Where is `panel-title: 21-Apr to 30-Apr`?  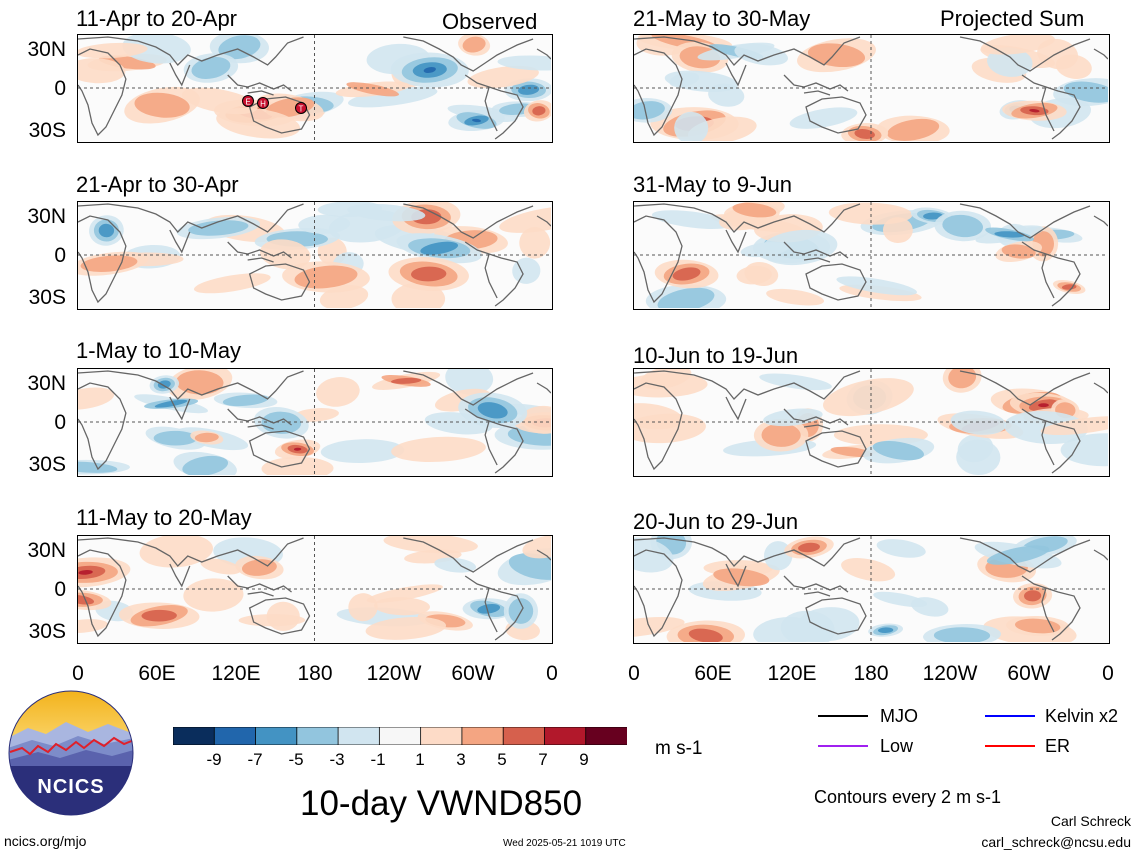 panel-title: 21-Apr to 30-Apr is located at coordinates (157, 184).